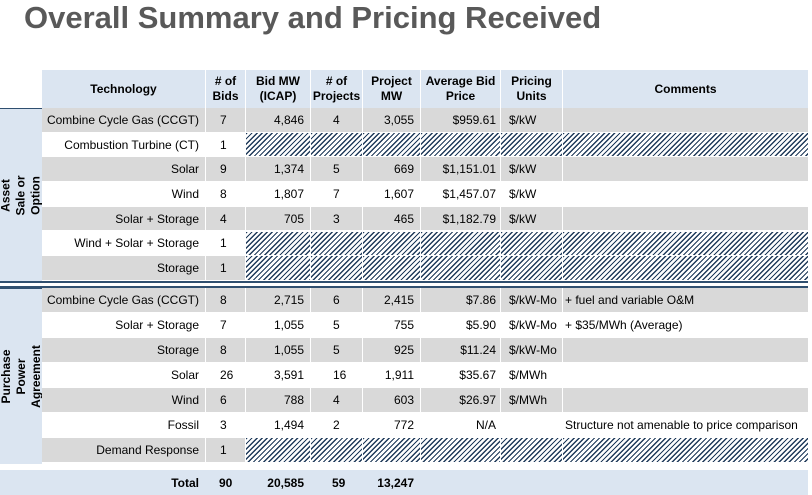 This screenshot has width=812, height=495. I want to click on table-cell: 3,591, so click(277, 375).